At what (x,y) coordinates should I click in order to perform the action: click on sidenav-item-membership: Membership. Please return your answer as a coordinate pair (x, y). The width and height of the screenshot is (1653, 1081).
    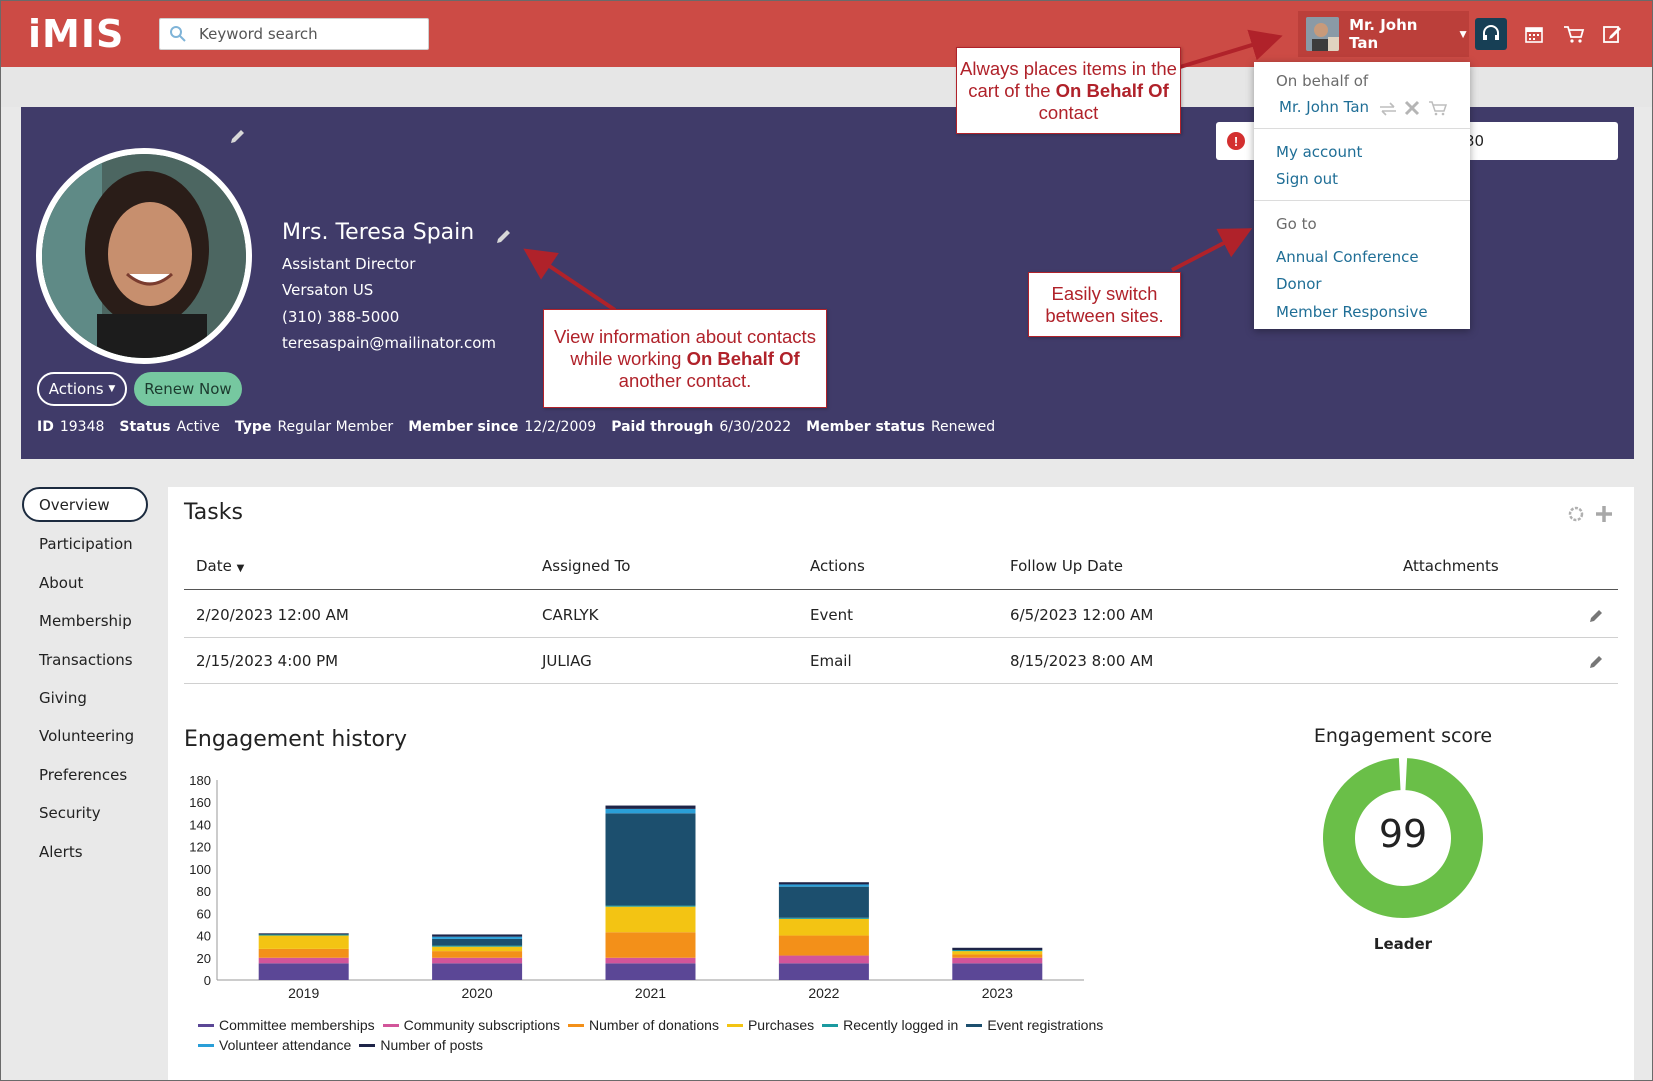
    Looking at the image, I should click on (85, 621).